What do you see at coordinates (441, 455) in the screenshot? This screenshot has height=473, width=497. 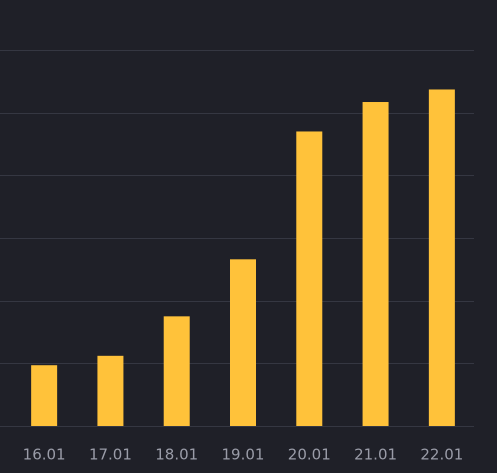 I see `x-tick-label: 22.01` at bounding box center [441, 455].